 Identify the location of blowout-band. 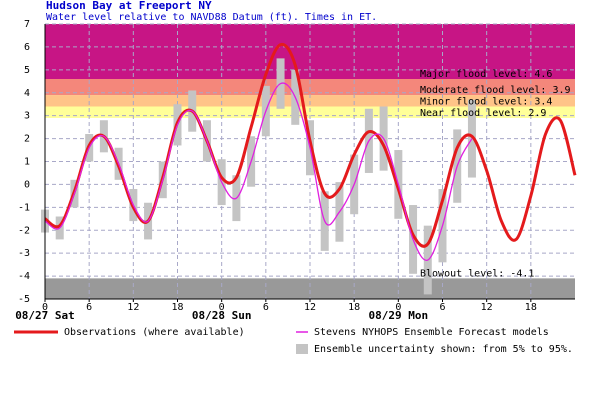
(310, 288).